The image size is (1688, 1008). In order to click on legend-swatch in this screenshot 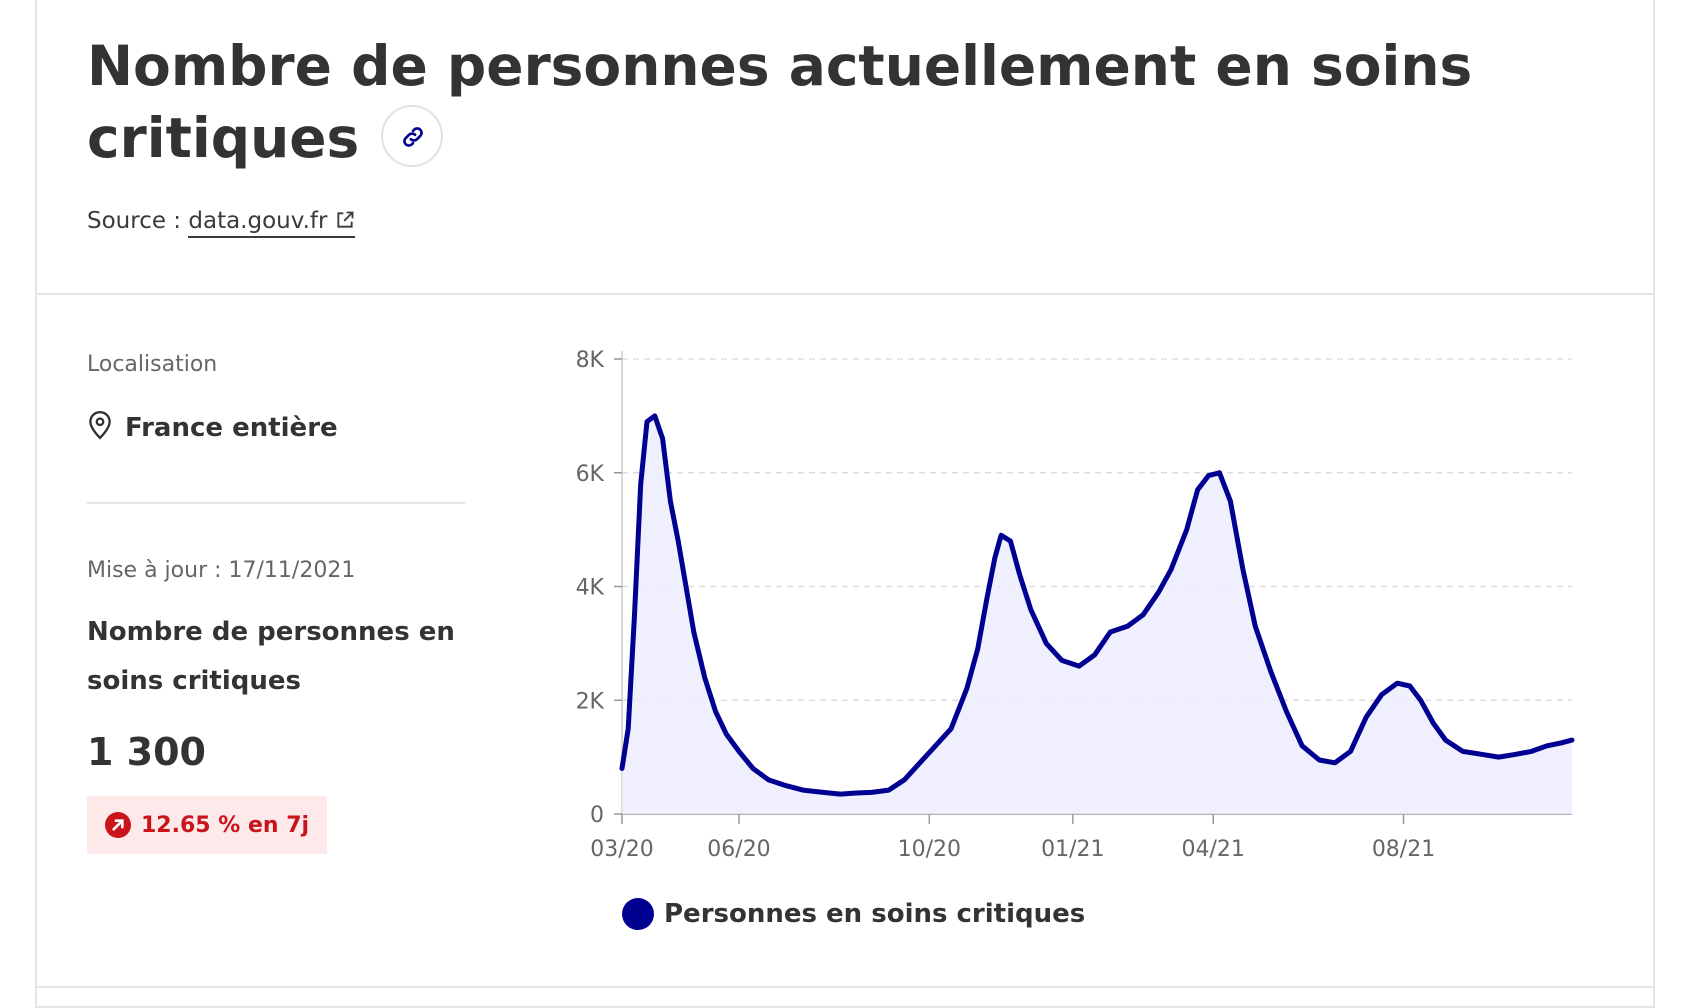, I will do `click(638, 914)`.